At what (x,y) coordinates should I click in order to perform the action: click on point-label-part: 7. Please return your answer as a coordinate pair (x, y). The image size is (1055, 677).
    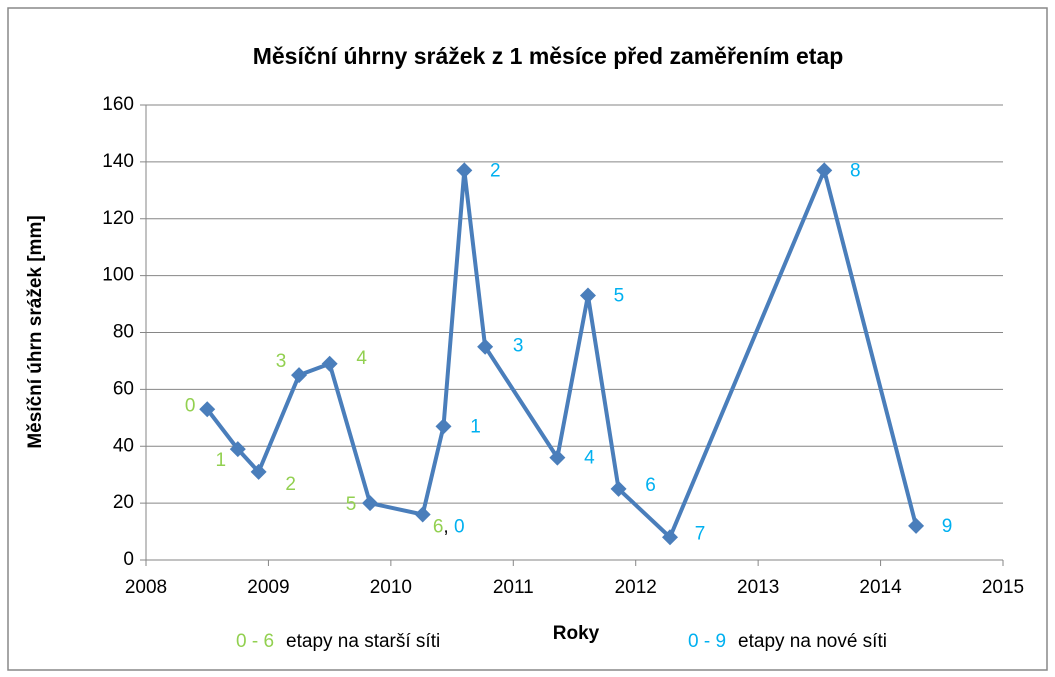
    Looking at the image, I should click on (700, 533).